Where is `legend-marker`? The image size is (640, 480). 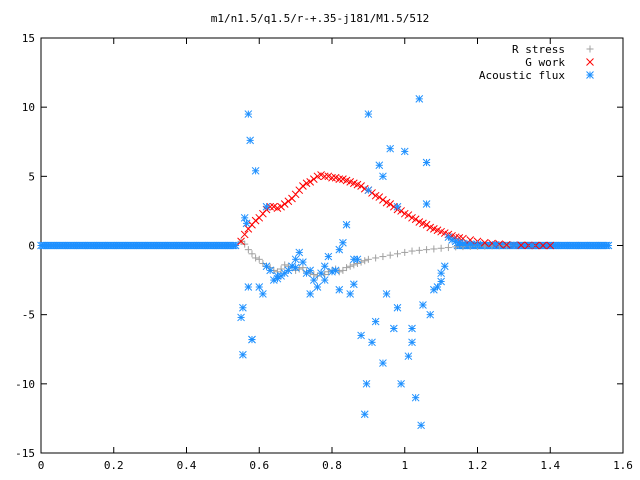
legend-marker is located at coordinates (590, 75).